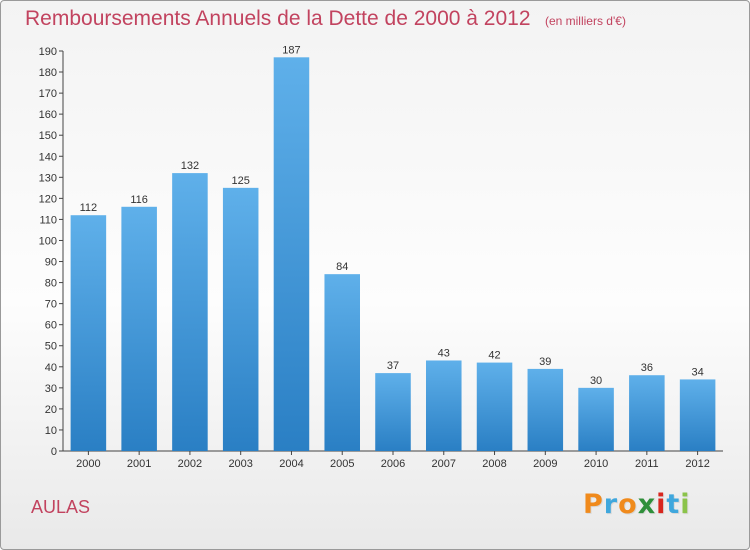 Image resolution: width=750 pixels, height=550 pixels. Describe the element at coordinates (240, 464) in the screenshot. I see `x-tick-label: 2003` at that location.